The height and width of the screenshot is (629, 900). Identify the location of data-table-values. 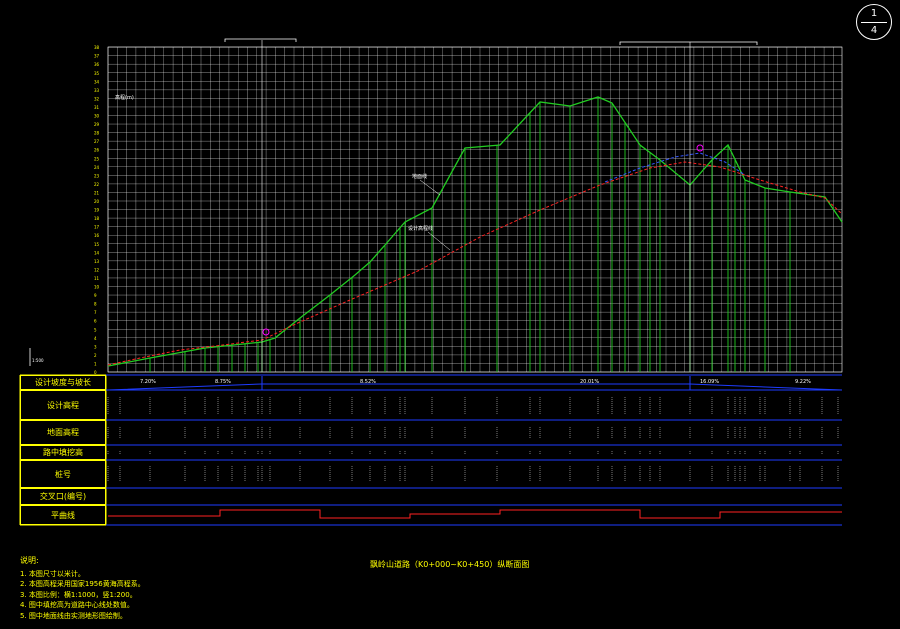
(473, 439).